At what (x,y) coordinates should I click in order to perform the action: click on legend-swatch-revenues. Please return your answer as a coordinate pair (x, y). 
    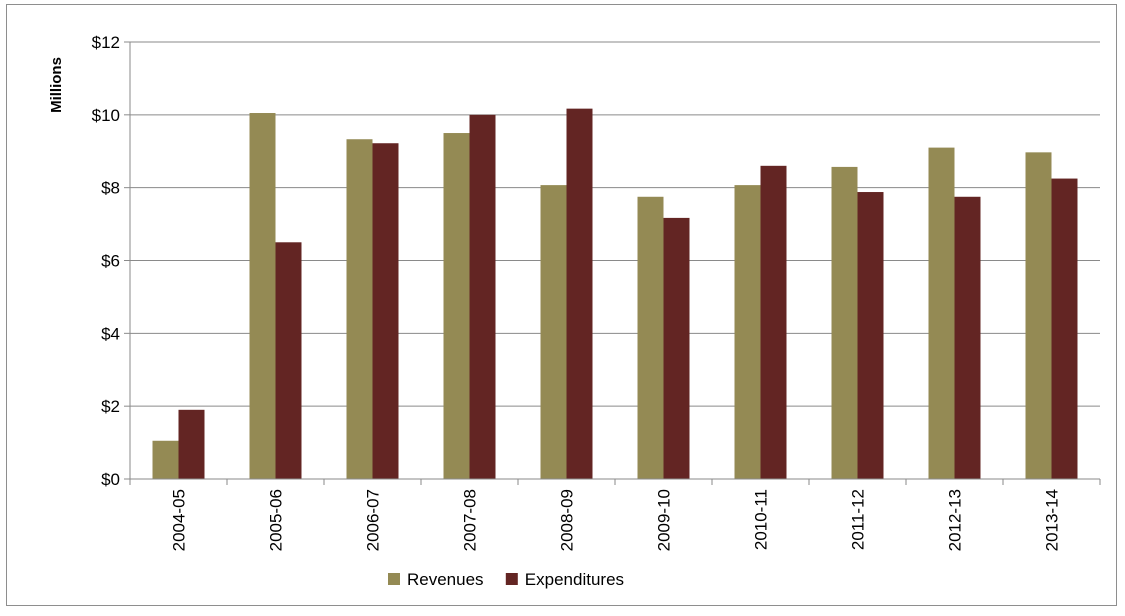
    Looking at the image, I should click on (394, 579).